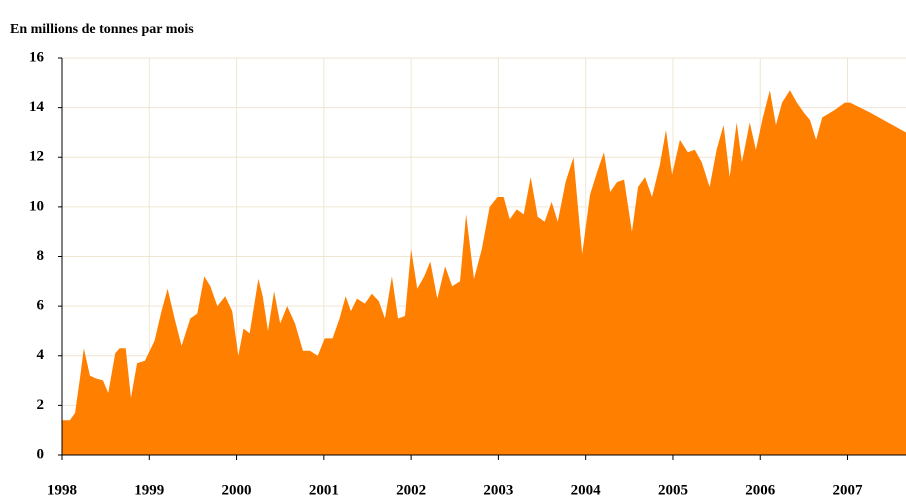  I want to click on x-tick-label: 2003, so click(498, 490).